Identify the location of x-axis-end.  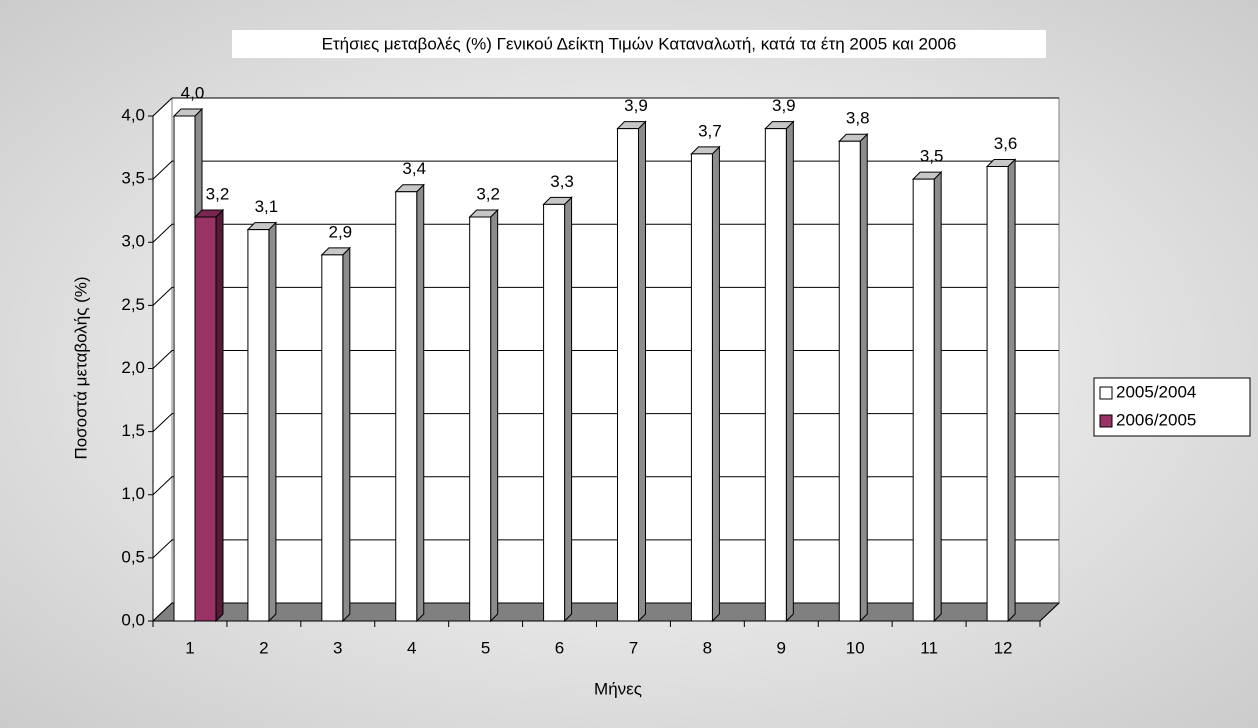
(1049, 612).